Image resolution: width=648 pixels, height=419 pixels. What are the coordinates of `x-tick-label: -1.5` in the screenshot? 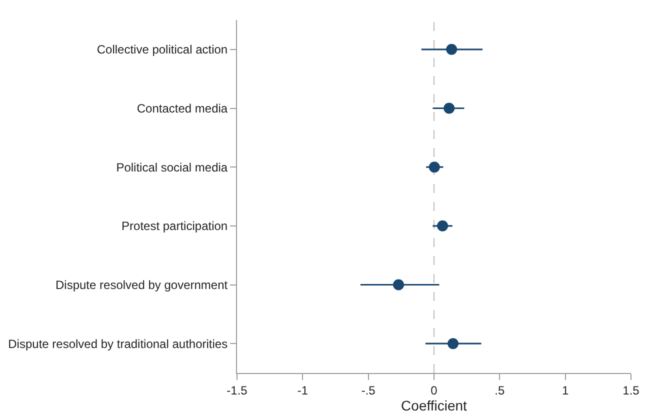 It's located at (237, 390).